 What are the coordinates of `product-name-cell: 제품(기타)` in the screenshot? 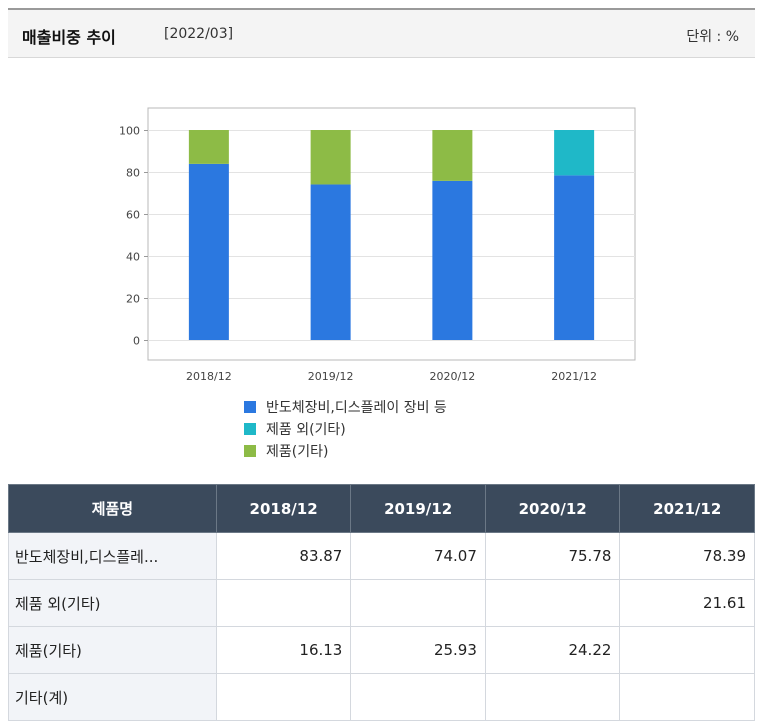 It's located at (112, 650).